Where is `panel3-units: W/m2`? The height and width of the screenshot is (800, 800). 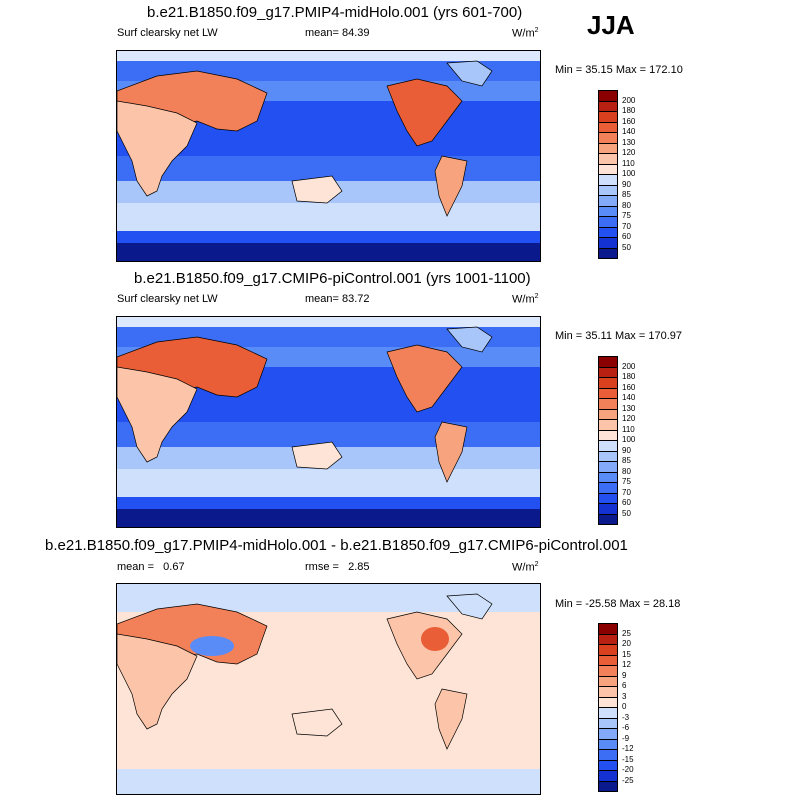
panel3-units: W/m2 is located at coordinates (525, 567).